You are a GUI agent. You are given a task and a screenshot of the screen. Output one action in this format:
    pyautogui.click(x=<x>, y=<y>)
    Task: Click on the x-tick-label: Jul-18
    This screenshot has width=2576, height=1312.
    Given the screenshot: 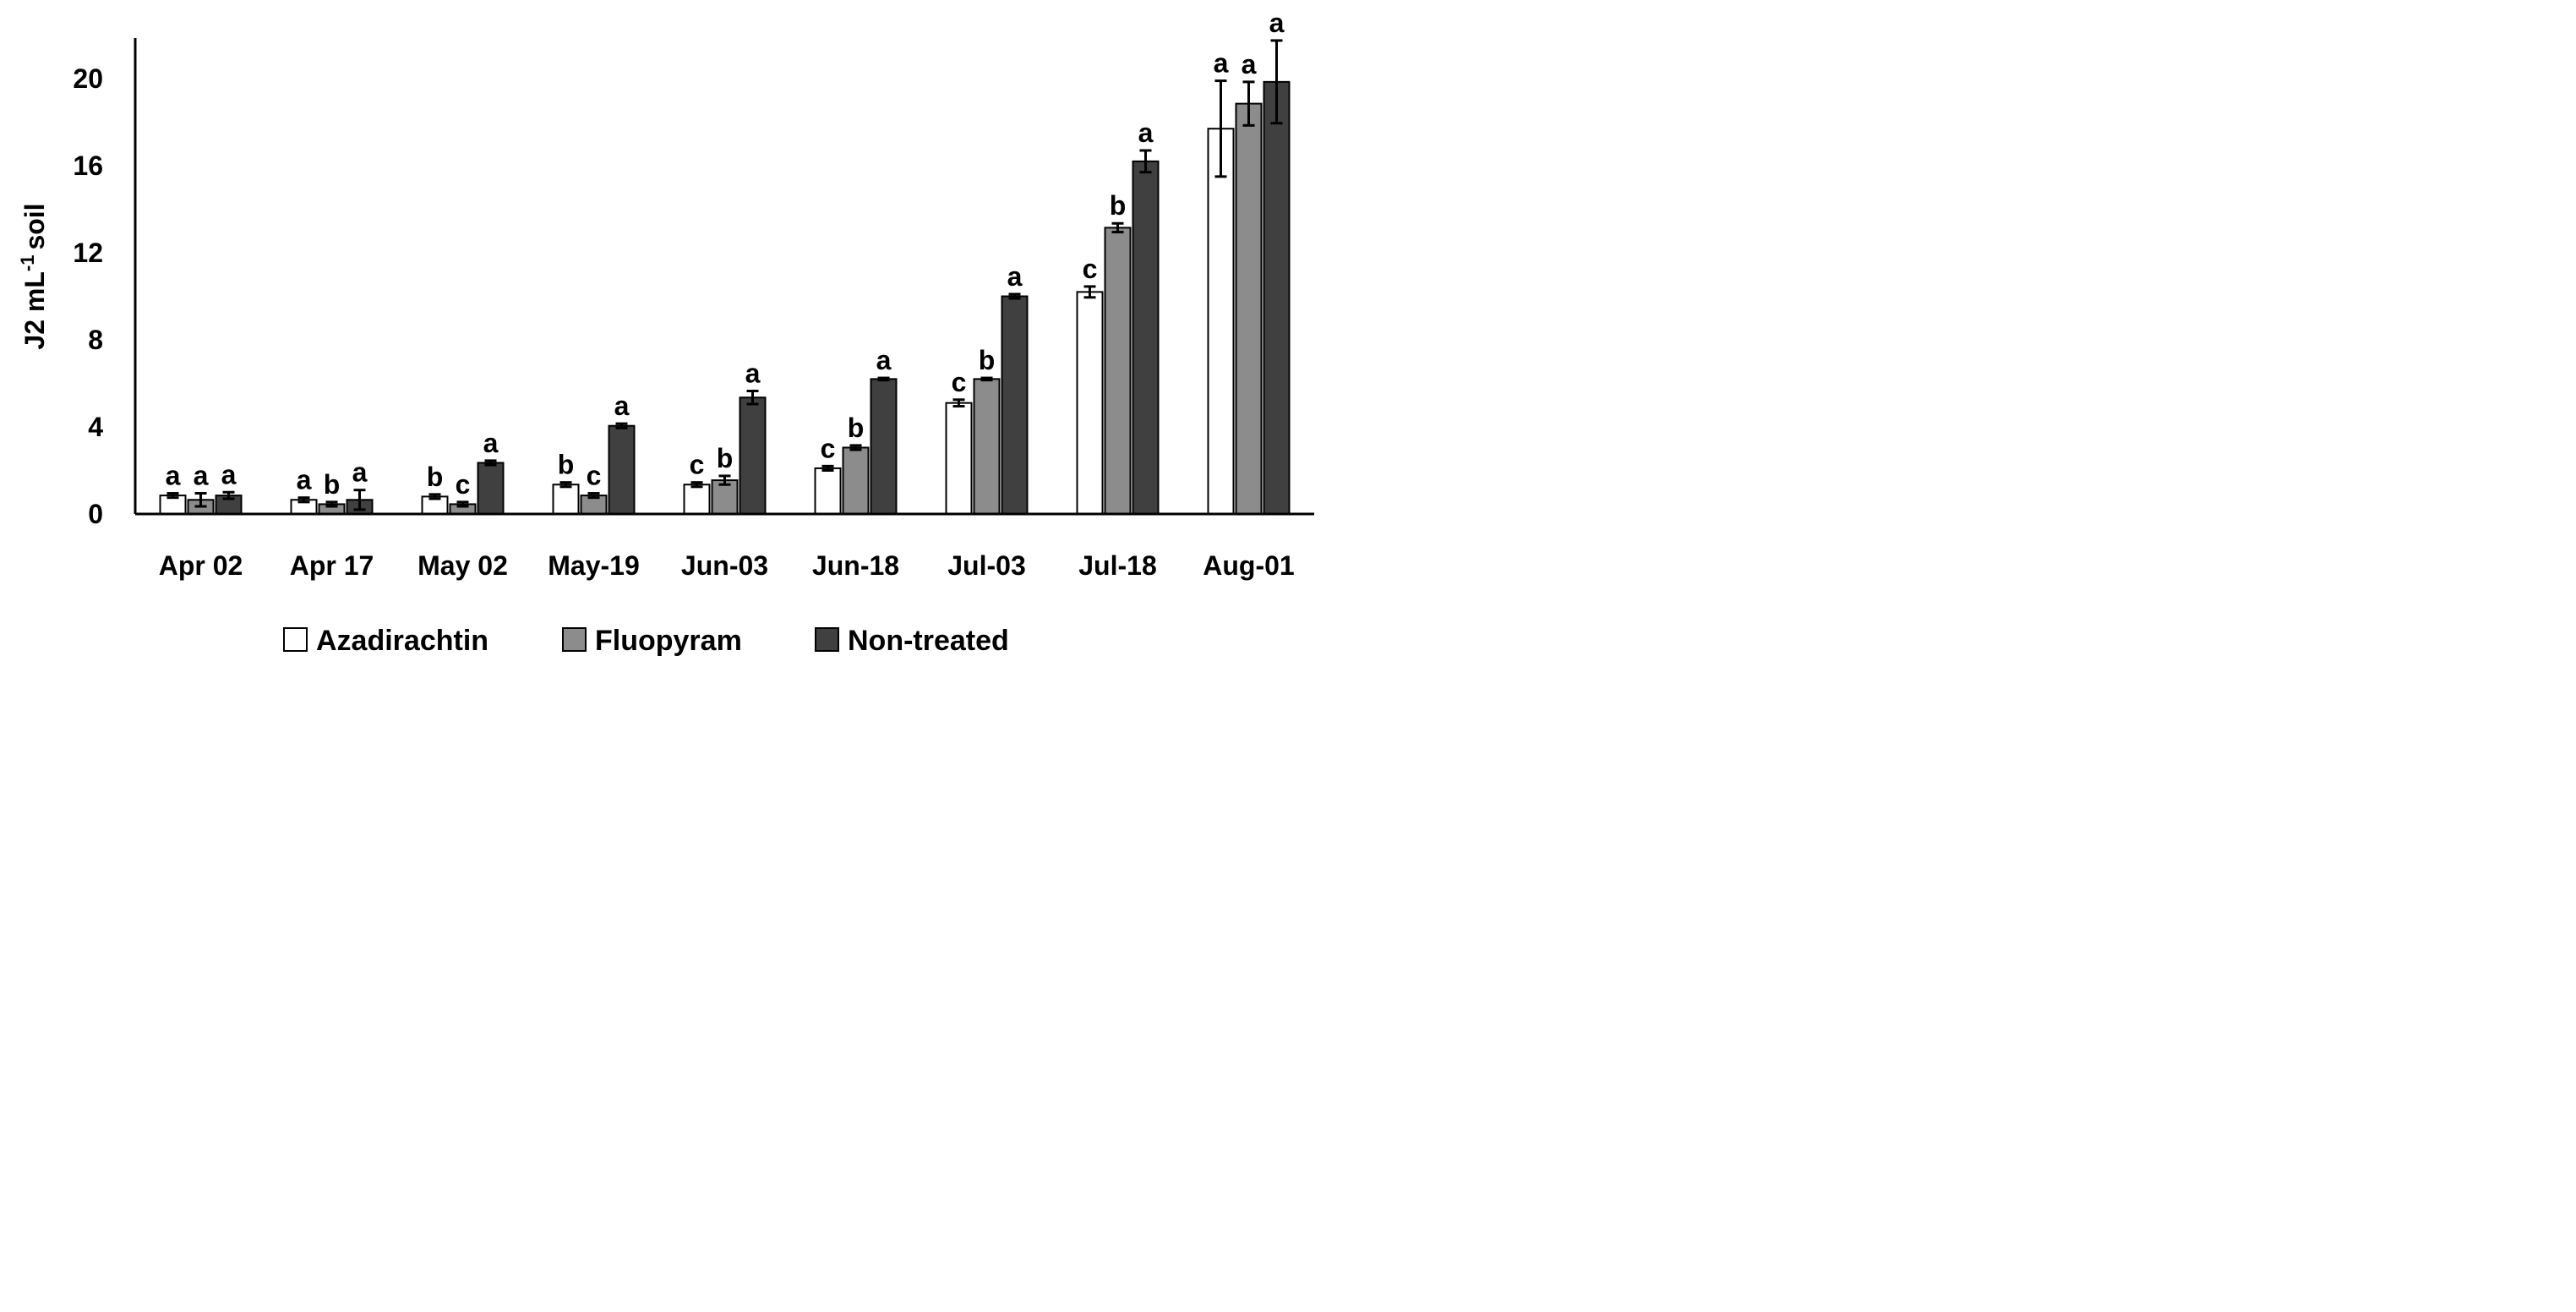 What is the action you would take?
    pyautogui.click(x=1117, y=565)
    